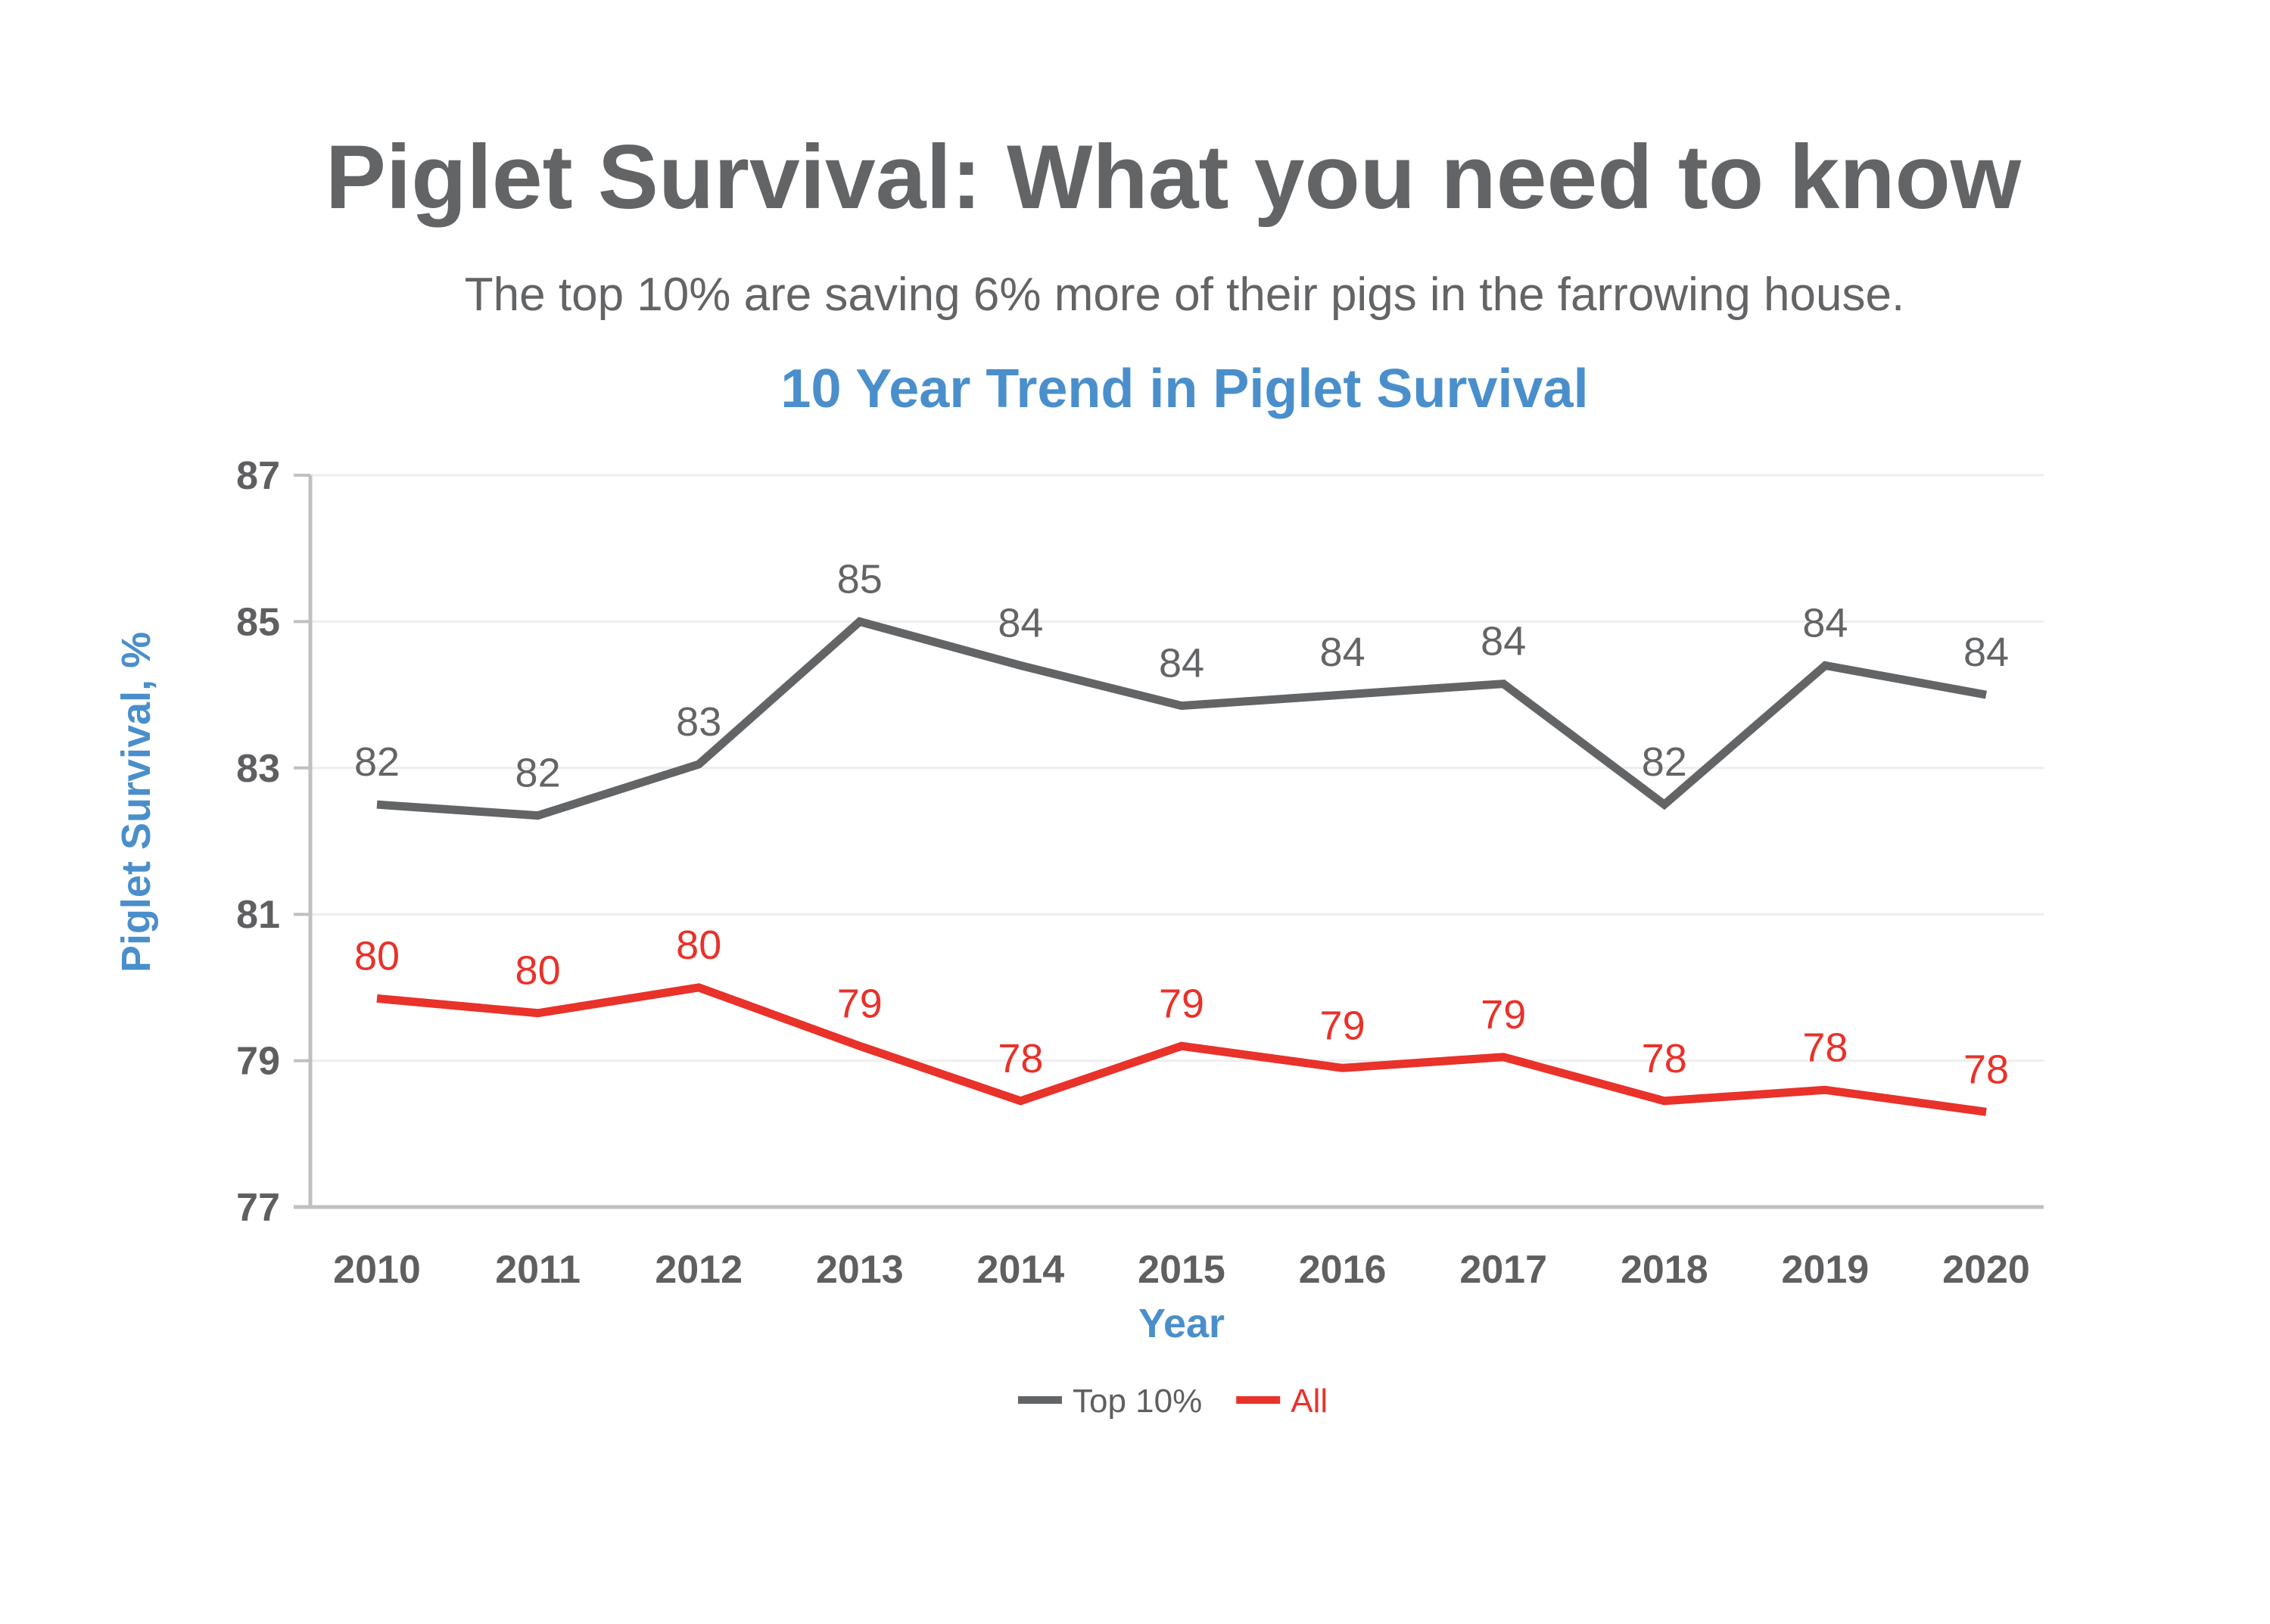 The width and height of the screenshot is (2270, 1624). I want to click on y-axis-title: Piglet Survival, %, so click(136, 802).